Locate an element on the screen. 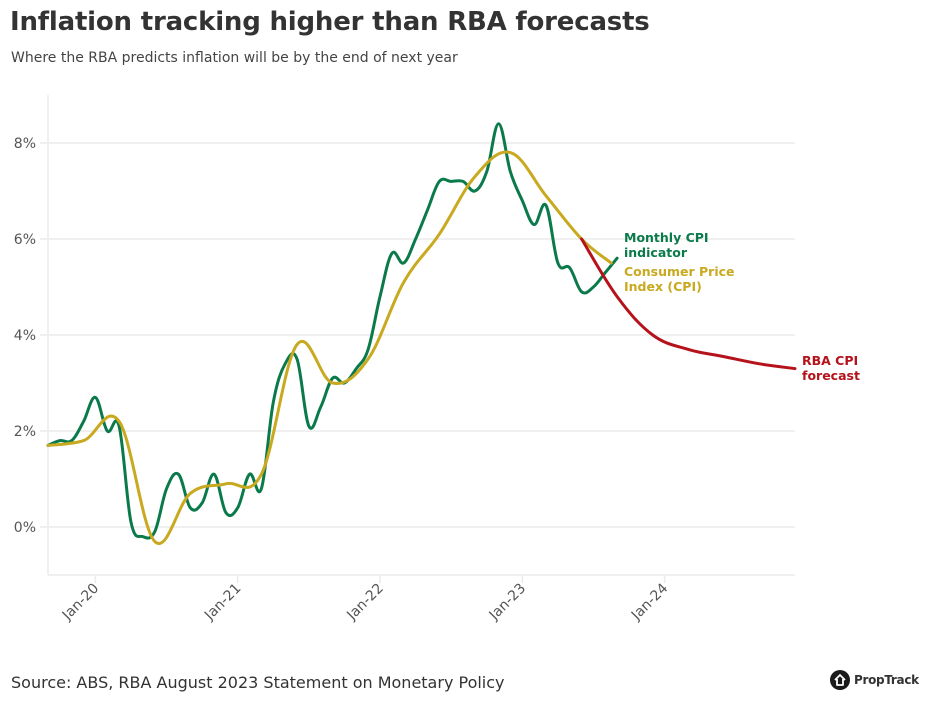  series-label-line: Monthly CPI is located at coordinates (666, 237).